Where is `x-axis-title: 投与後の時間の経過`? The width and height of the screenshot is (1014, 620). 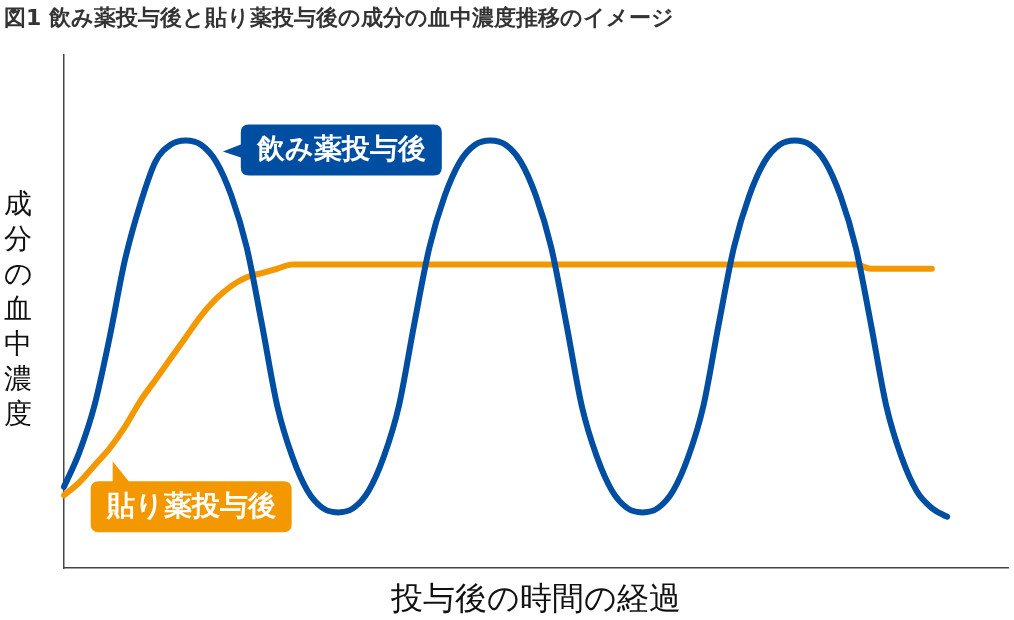 x-axis-title: 投与後の時間の経過 is located at coordinates (535, 598).